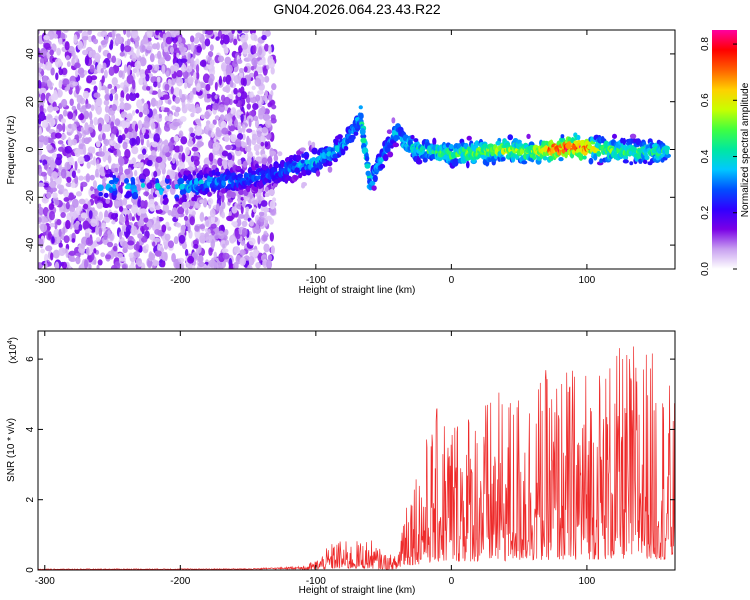 This screenshot has height=600, width=750. I want to click on colorbar-tick-label: 0.6, so click(705, 100).